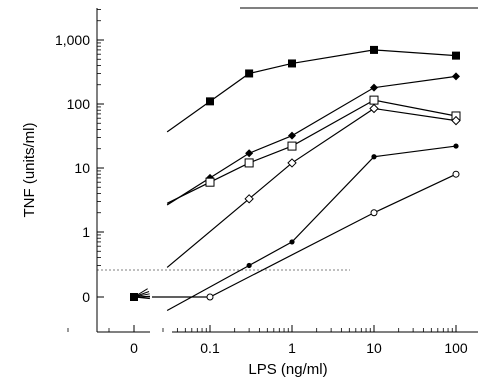  What do you see at coordinates (374, 348) in the screenshot?
I see `x-tick-label: 10` at bounding box center [374, 348].